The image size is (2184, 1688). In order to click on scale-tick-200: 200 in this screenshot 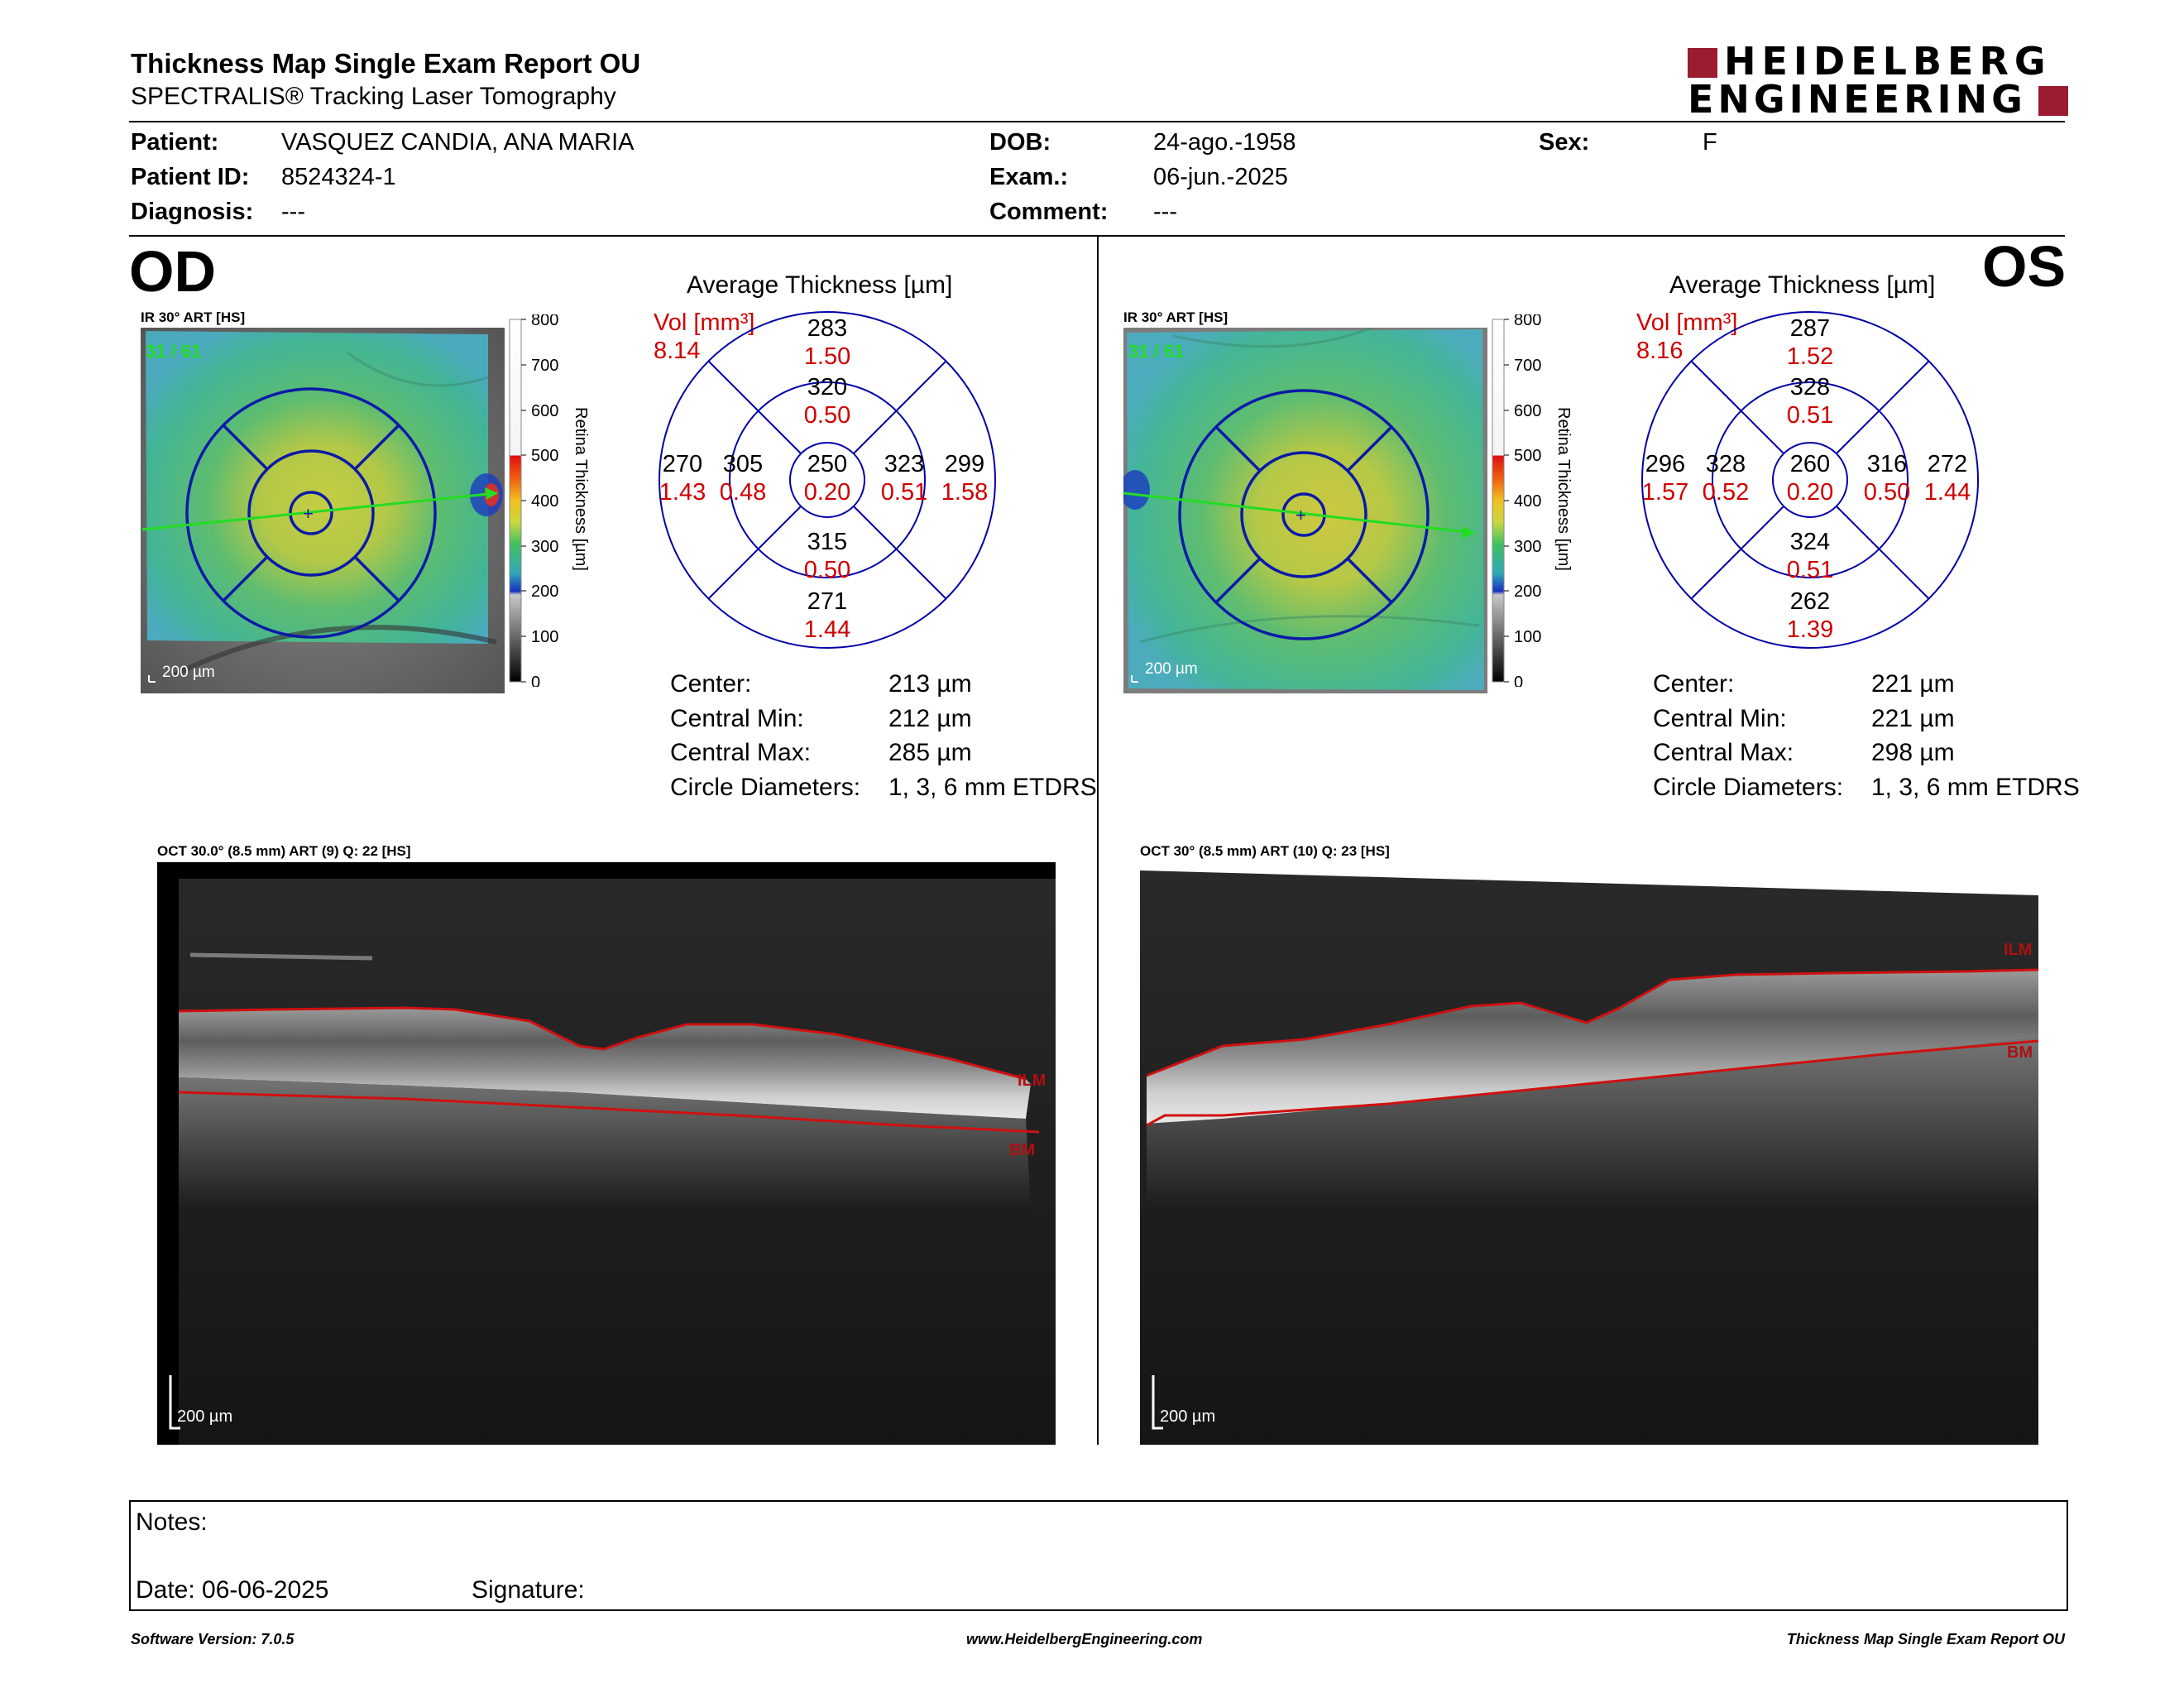, I will do `click(544, 592)`.